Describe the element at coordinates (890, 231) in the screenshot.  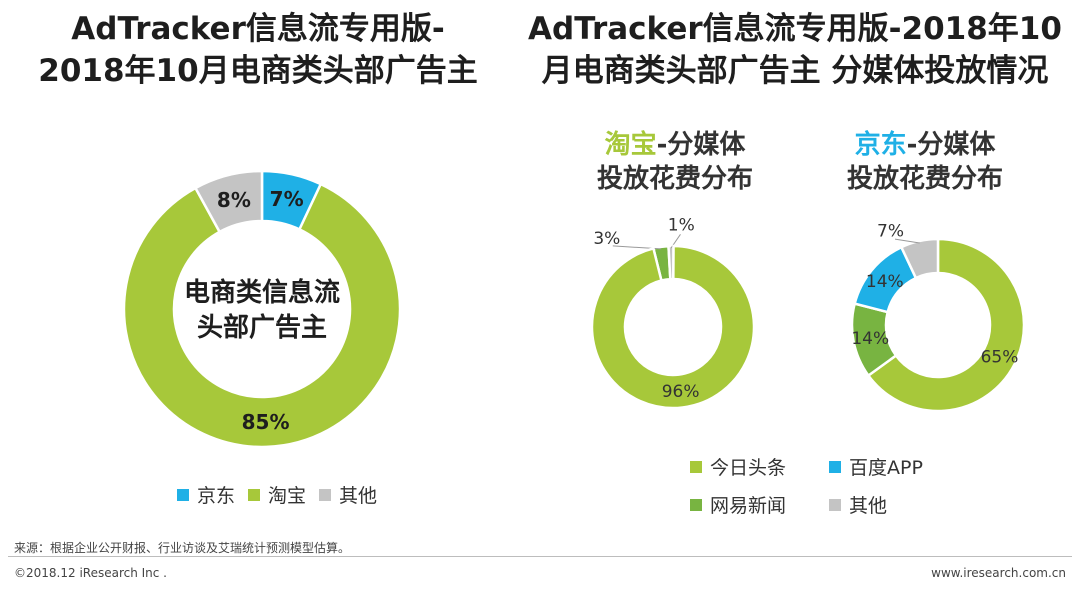
I see `jd-label-other: 7%` at that location.